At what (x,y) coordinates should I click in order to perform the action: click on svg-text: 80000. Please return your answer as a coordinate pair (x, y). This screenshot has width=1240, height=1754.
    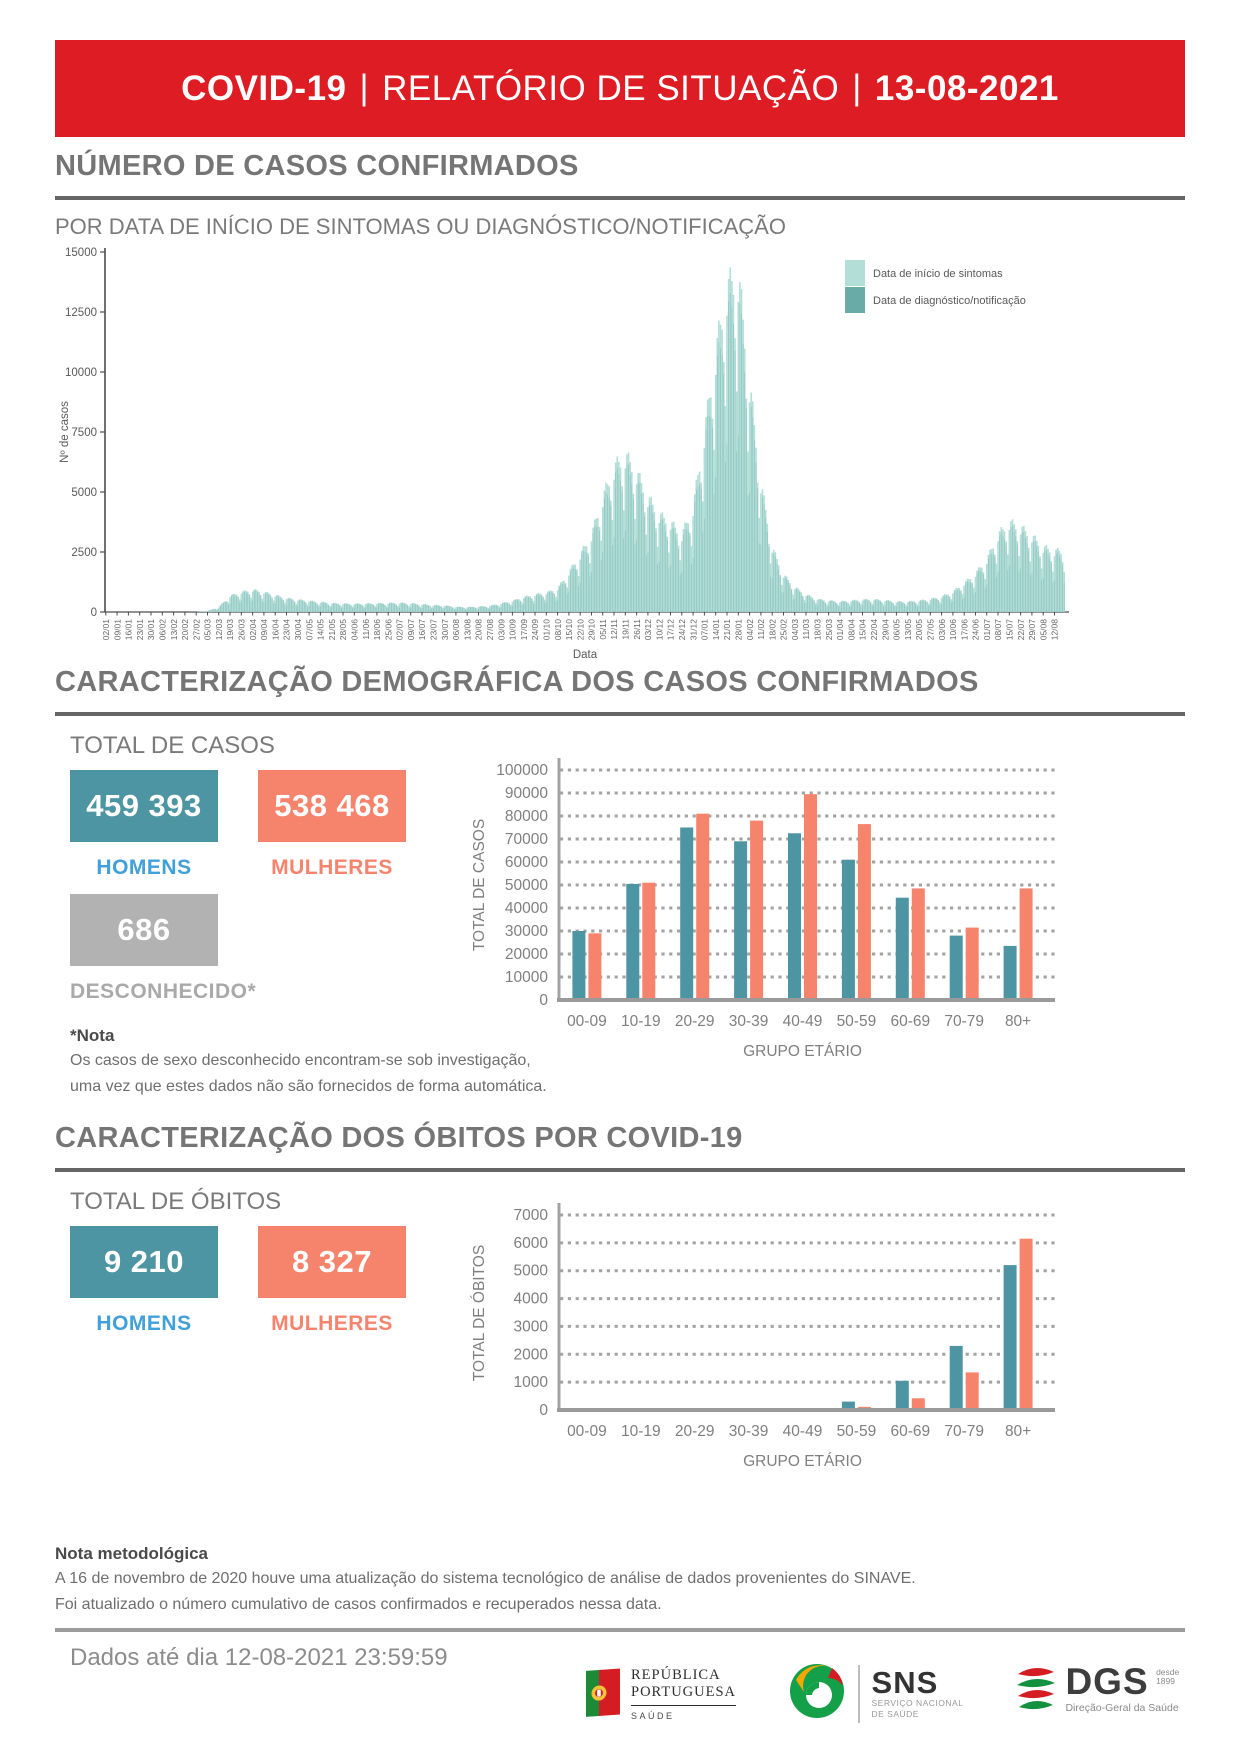
    Looking at the image, I should click on (526, 816).